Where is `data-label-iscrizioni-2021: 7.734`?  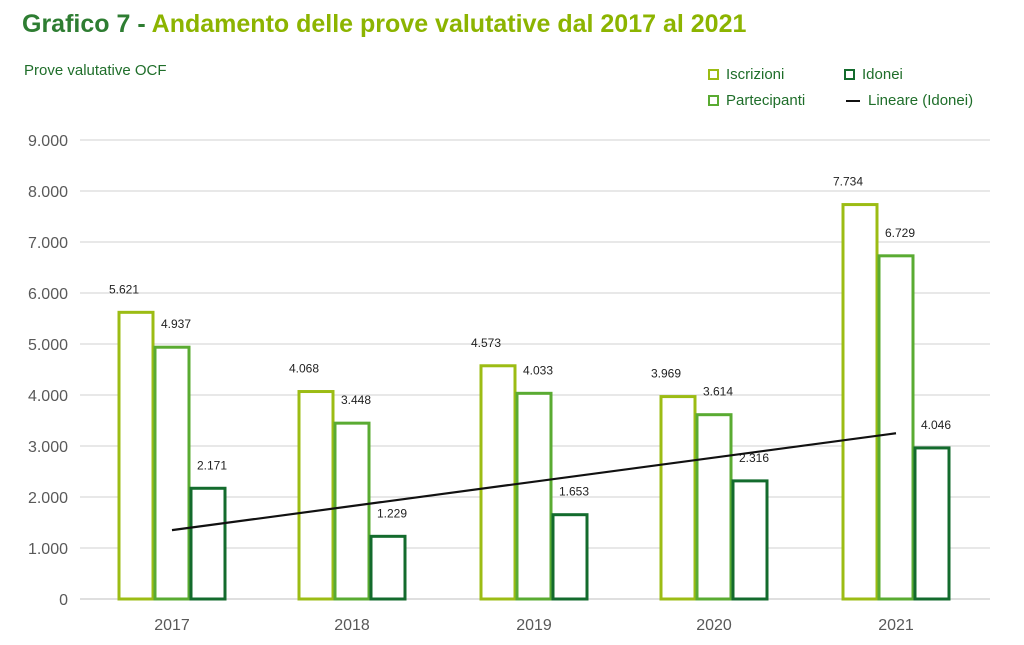
data-label-iscrizioni-2021: 7.734 is located at coordinates (848, 182).